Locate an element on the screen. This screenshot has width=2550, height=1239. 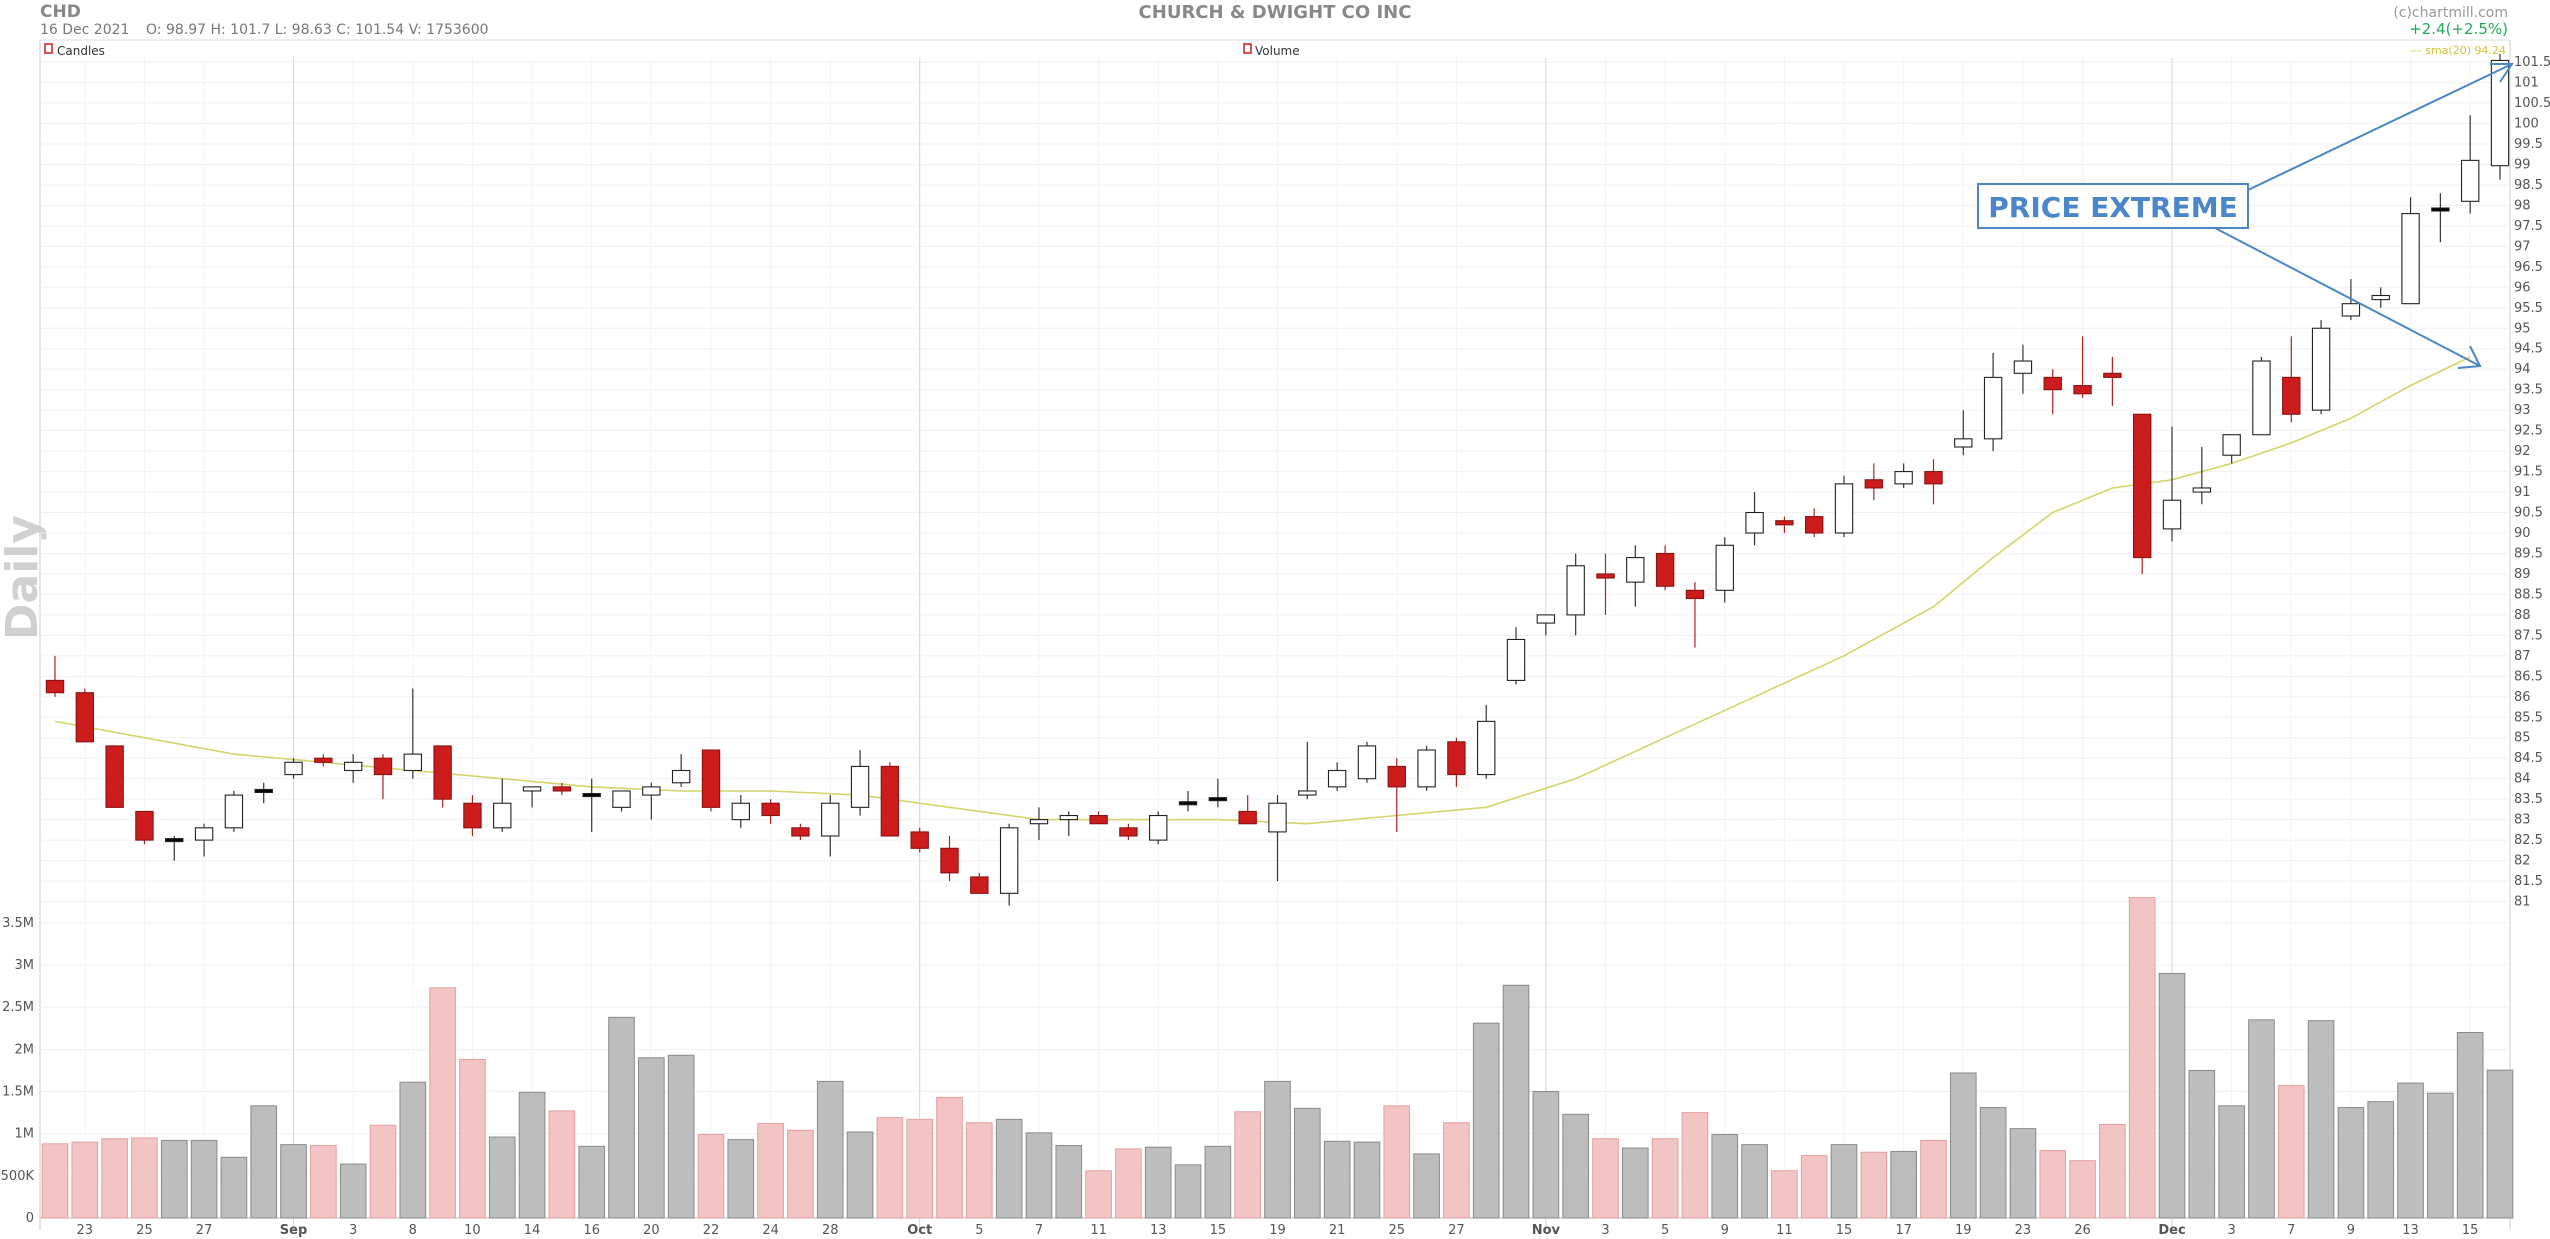
date-tick-label: 19 is located at coordinates (1963, 1230).